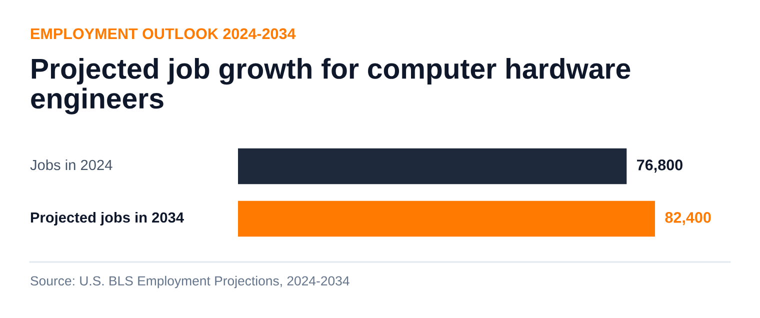 The height and width of the screenshot is (318, 760). Describe the element at coordinates (330, 86) in the screenshot. I see `chart-title: Projected job growth for computer hardware engineers` at that location.